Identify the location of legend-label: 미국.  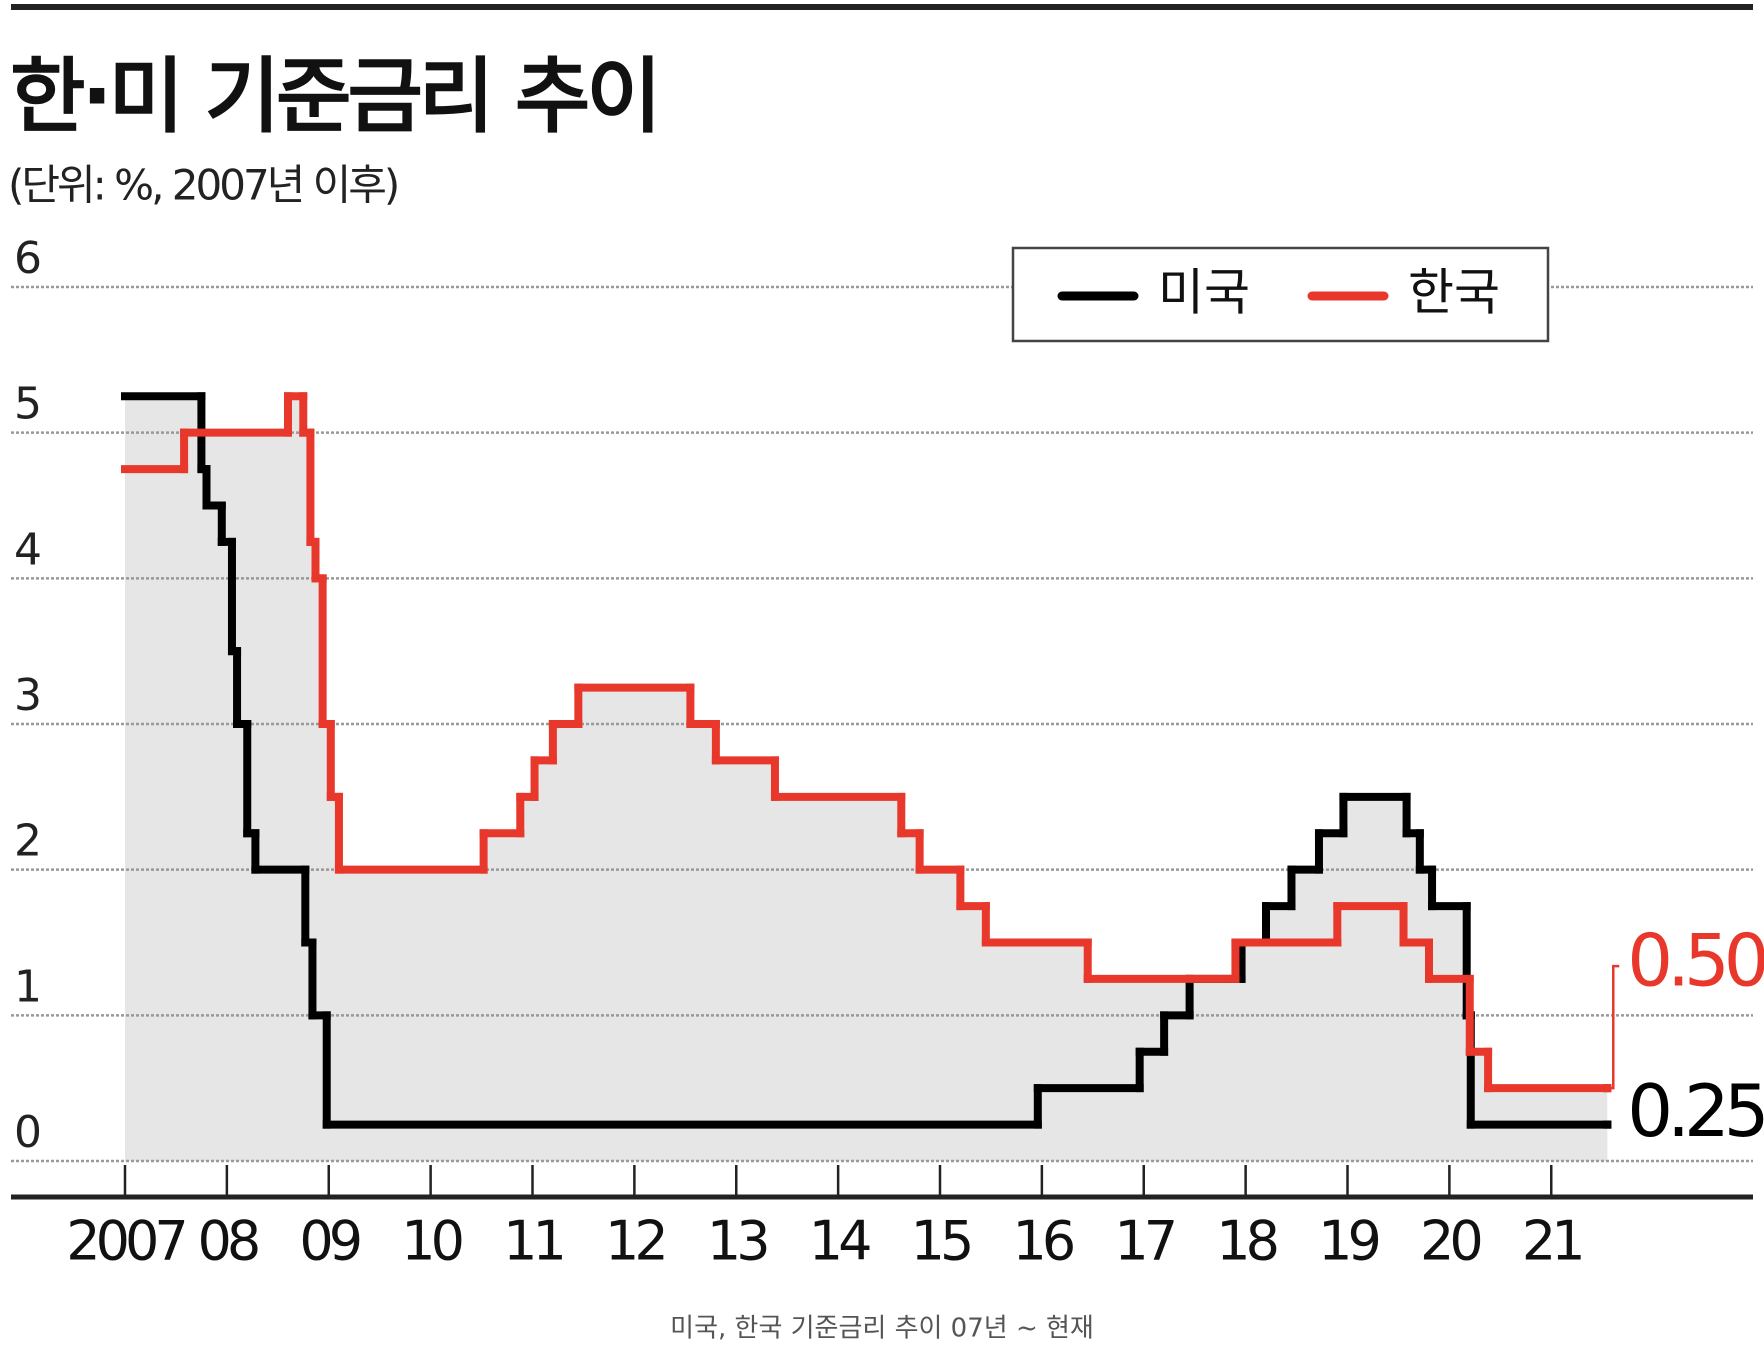
(1204, 293).